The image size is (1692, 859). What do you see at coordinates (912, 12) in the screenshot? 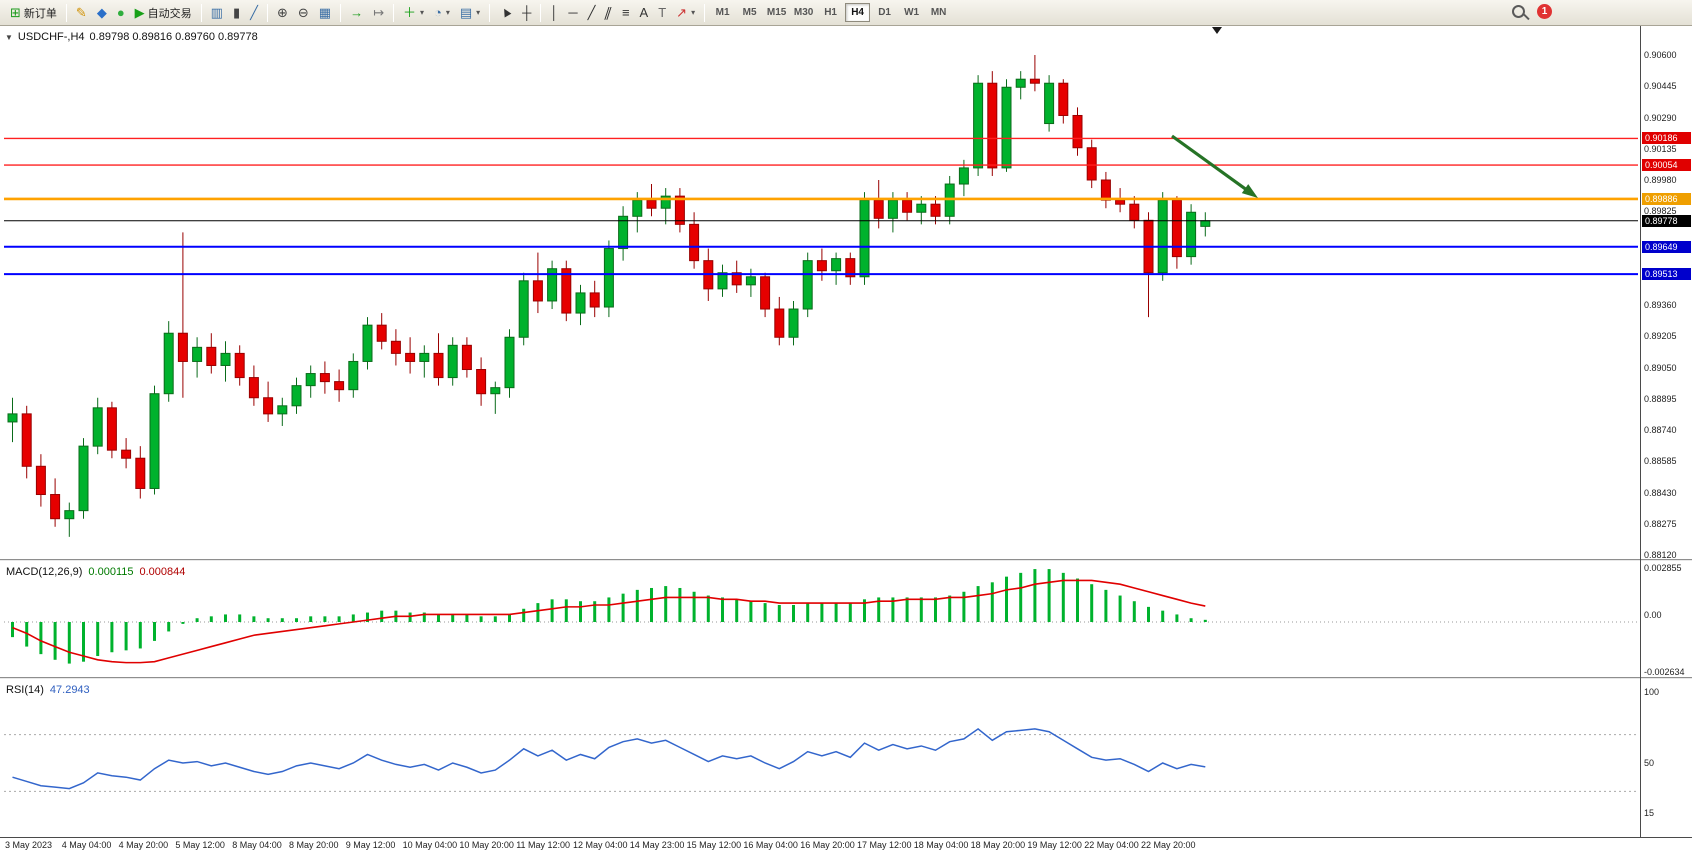
I see `timeframe-W1: W1` at bounding box center [912, 12].